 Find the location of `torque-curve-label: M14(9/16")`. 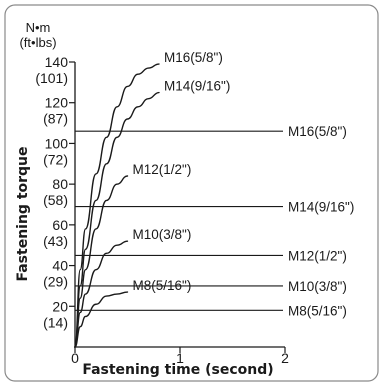

torque-curve-label: M14(9/16") is located at coordinates (197, 86).